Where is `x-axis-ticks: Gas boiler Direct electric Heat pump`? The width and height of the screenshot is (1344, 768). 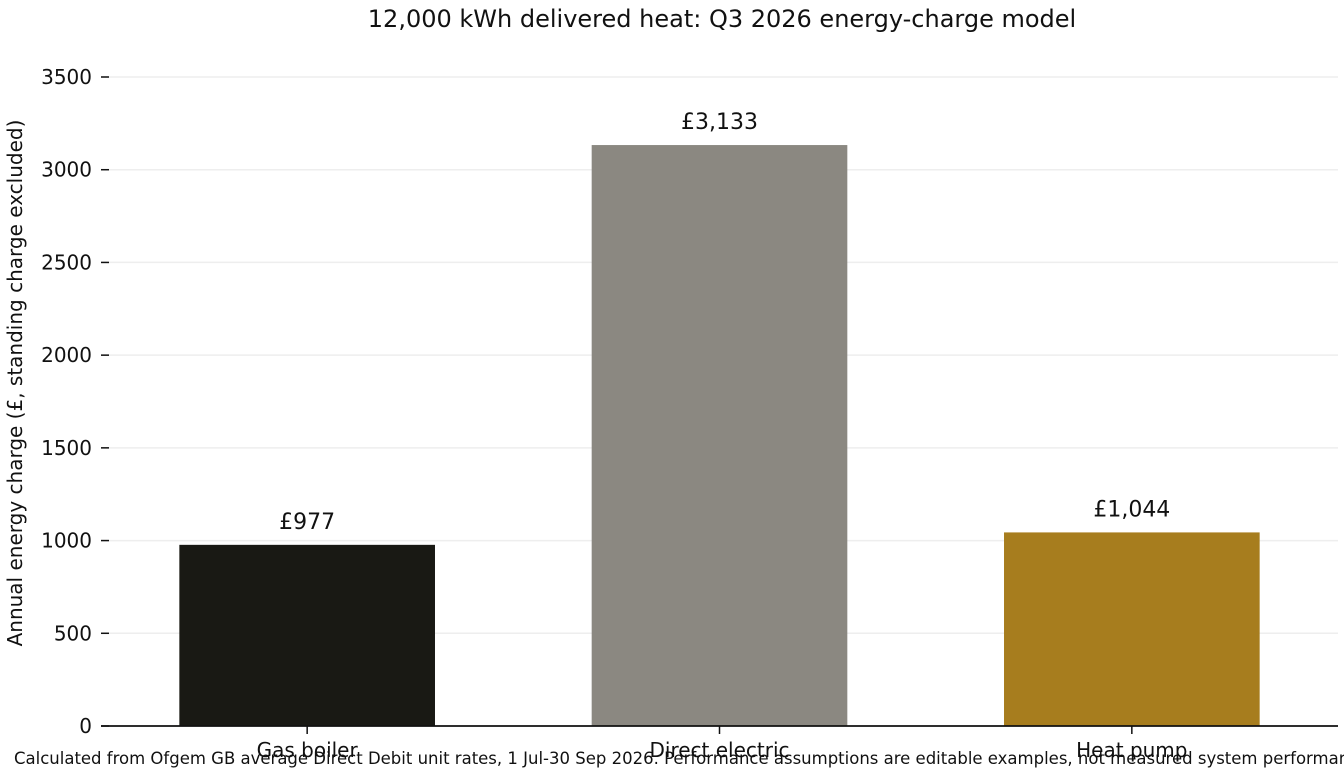
x-axis-ticks: Gas boiler Direct electric Heat pump is located at coordinates (722, 744).